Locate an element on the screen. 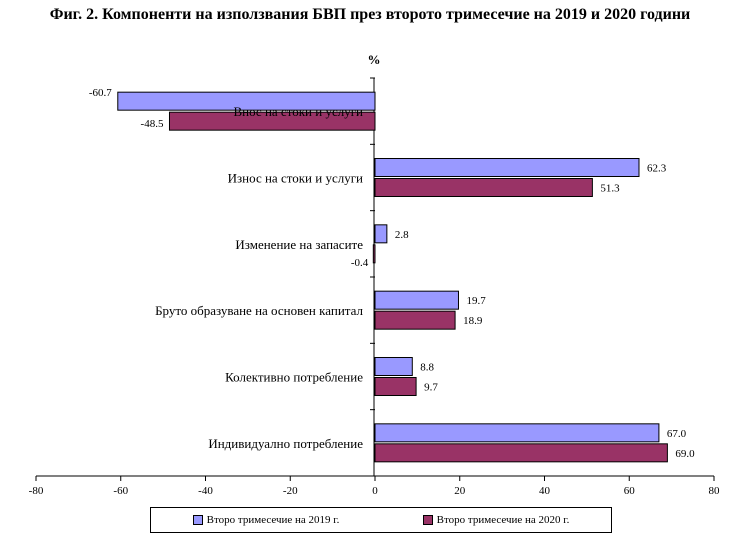 The width and height of the screenshot is (740, 546). x-tick-label: 80 is located at coordinates (715, 491).